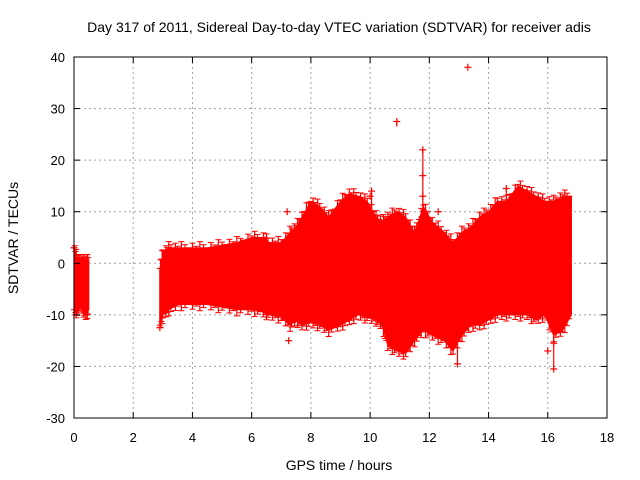 Image resolution: width=640 pixels, height=480 pixels. Describe the element at coordinates (58, 212) in the screenshot. I see `y-tick-label: 10` at that location.